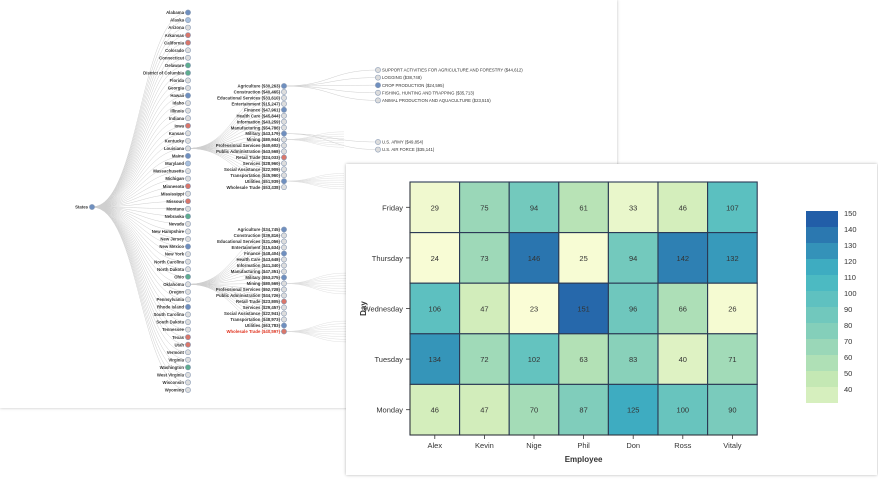  I want to click on state-node: Texas, so click(181, 337).